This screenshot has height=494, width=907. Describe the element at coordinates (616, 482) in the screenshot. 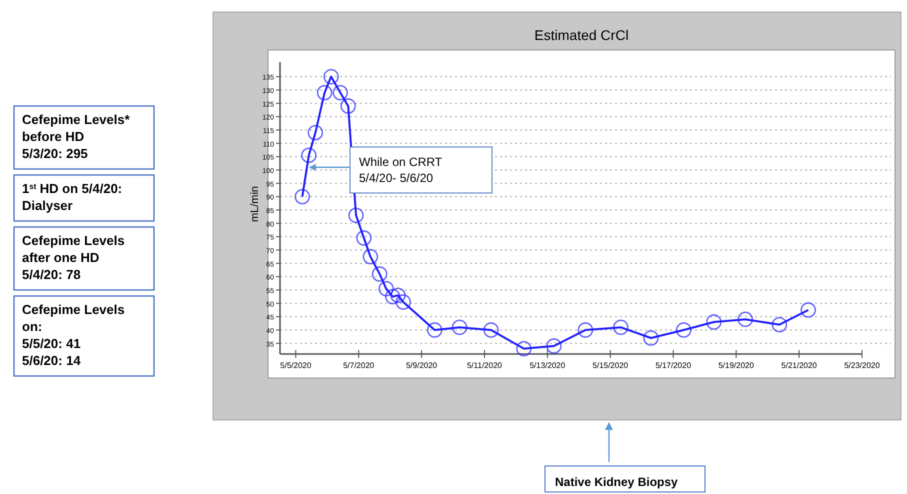

I see `text: Native Kidney Biopsy` at that location.